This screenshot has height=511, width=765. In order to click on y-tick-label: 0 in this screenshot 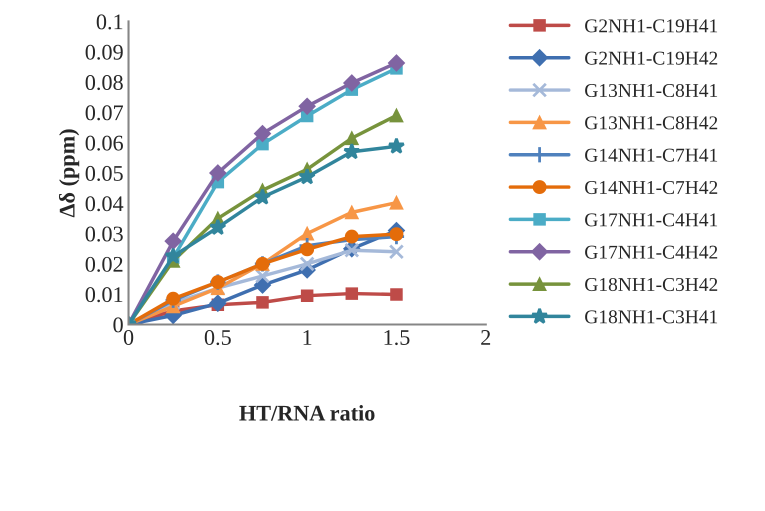, I will do `click(118, 324)`.